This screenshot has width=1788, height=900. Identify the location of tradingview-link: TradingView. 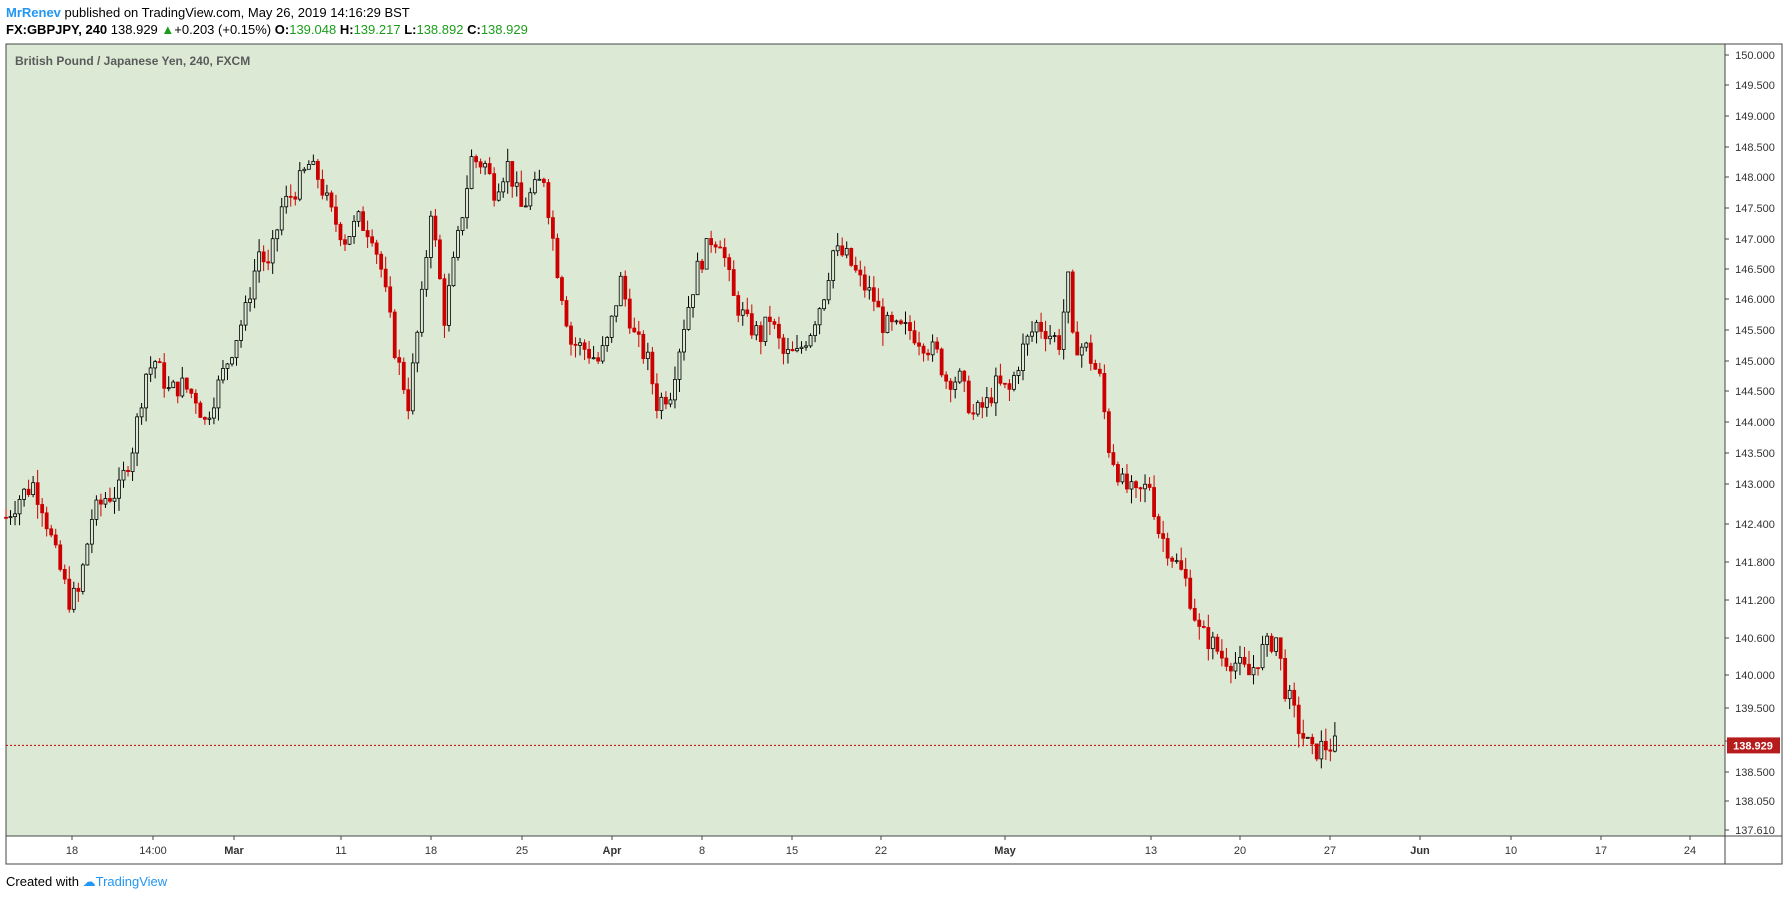
(131, 881).